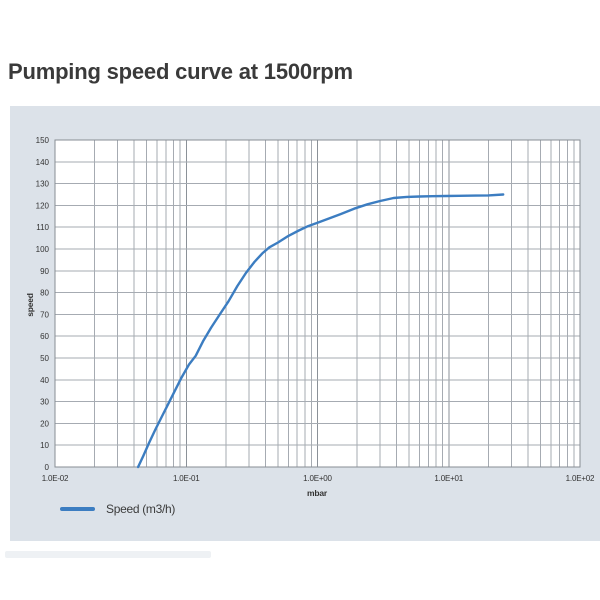  Describe the element at coordinates (43, 304) in the screenshot. I see `y-tick-labels: 0 10 20 30 40 50 60 70 80 90 100 110 120 130 140 150` at that location.